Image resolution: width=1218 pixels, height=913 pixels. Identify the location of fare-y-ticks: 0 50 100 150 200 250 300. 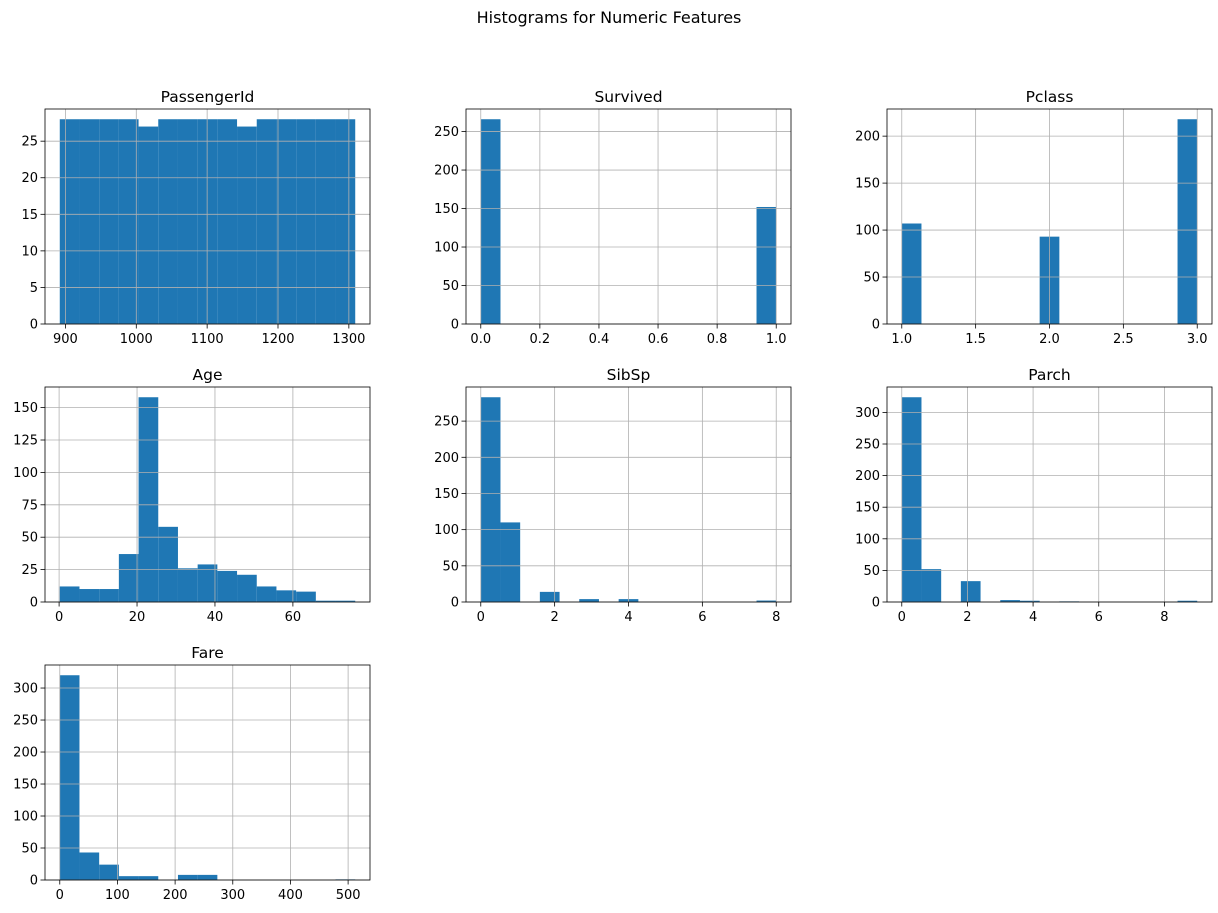
(29, 785).